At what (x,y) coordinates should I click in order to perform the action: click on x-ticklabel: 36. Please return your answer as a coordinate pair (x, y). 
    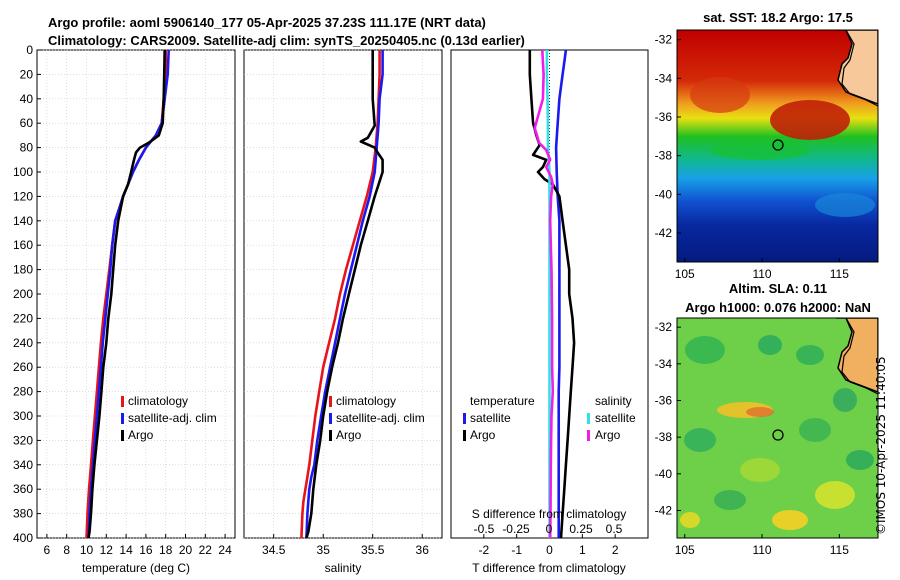
    Looking at the image, I should click on (423, 550).